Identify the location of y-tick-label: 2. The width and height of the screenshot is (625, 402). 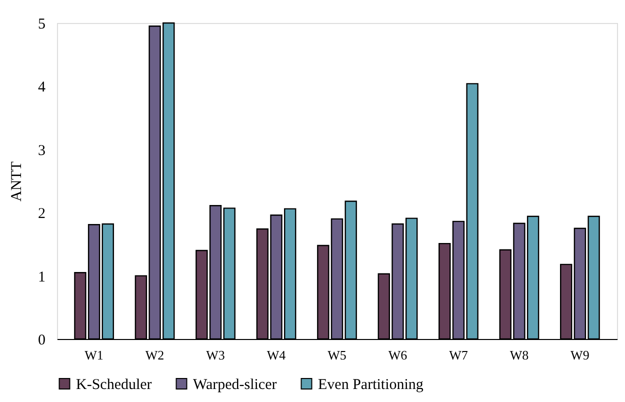
(42, 214).